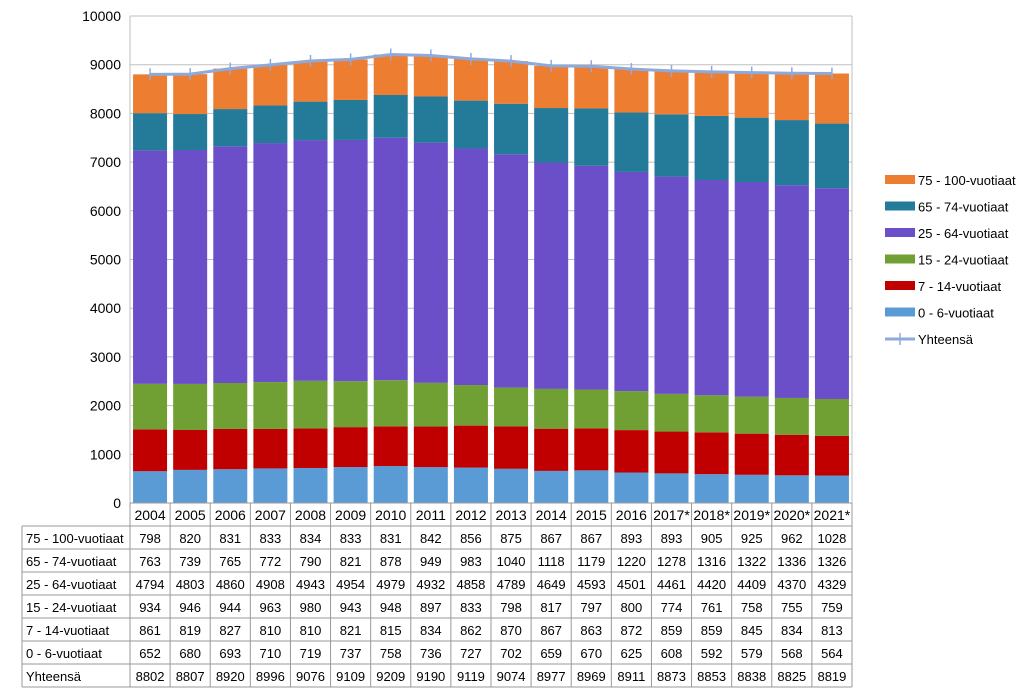 This screenshot has height=692, width=1024. I want to click on table-cell-value: 980, so click(311, 607).